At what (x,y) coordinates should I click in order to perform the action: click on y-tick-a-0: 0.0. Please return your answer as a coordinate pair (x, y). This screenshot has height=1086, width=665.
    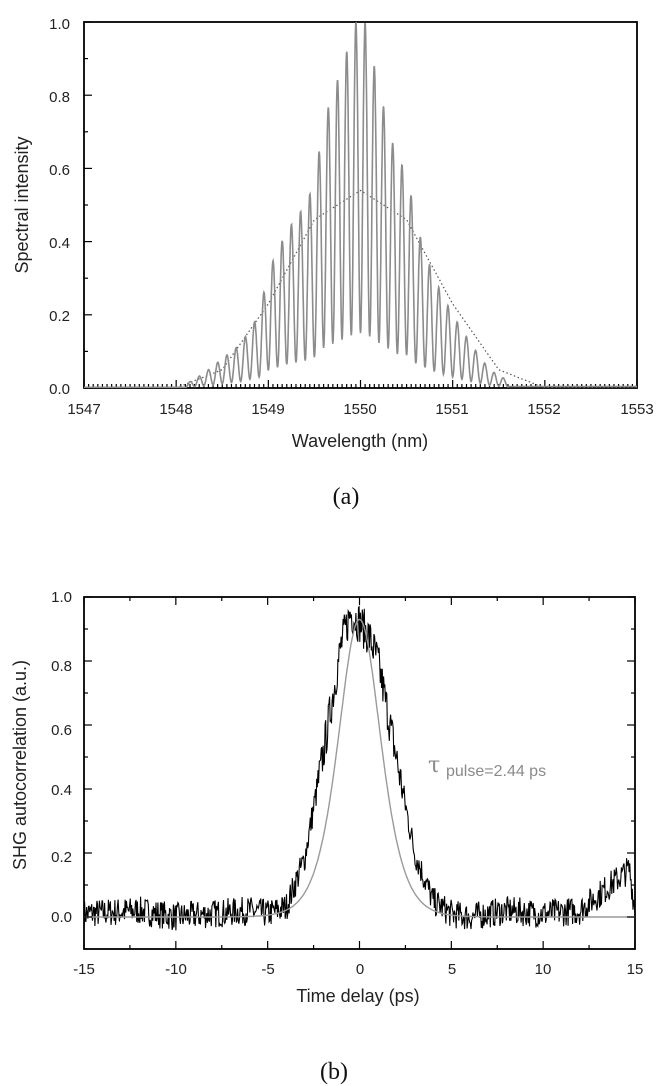
    Looking at the image, I should click on (59, 389).